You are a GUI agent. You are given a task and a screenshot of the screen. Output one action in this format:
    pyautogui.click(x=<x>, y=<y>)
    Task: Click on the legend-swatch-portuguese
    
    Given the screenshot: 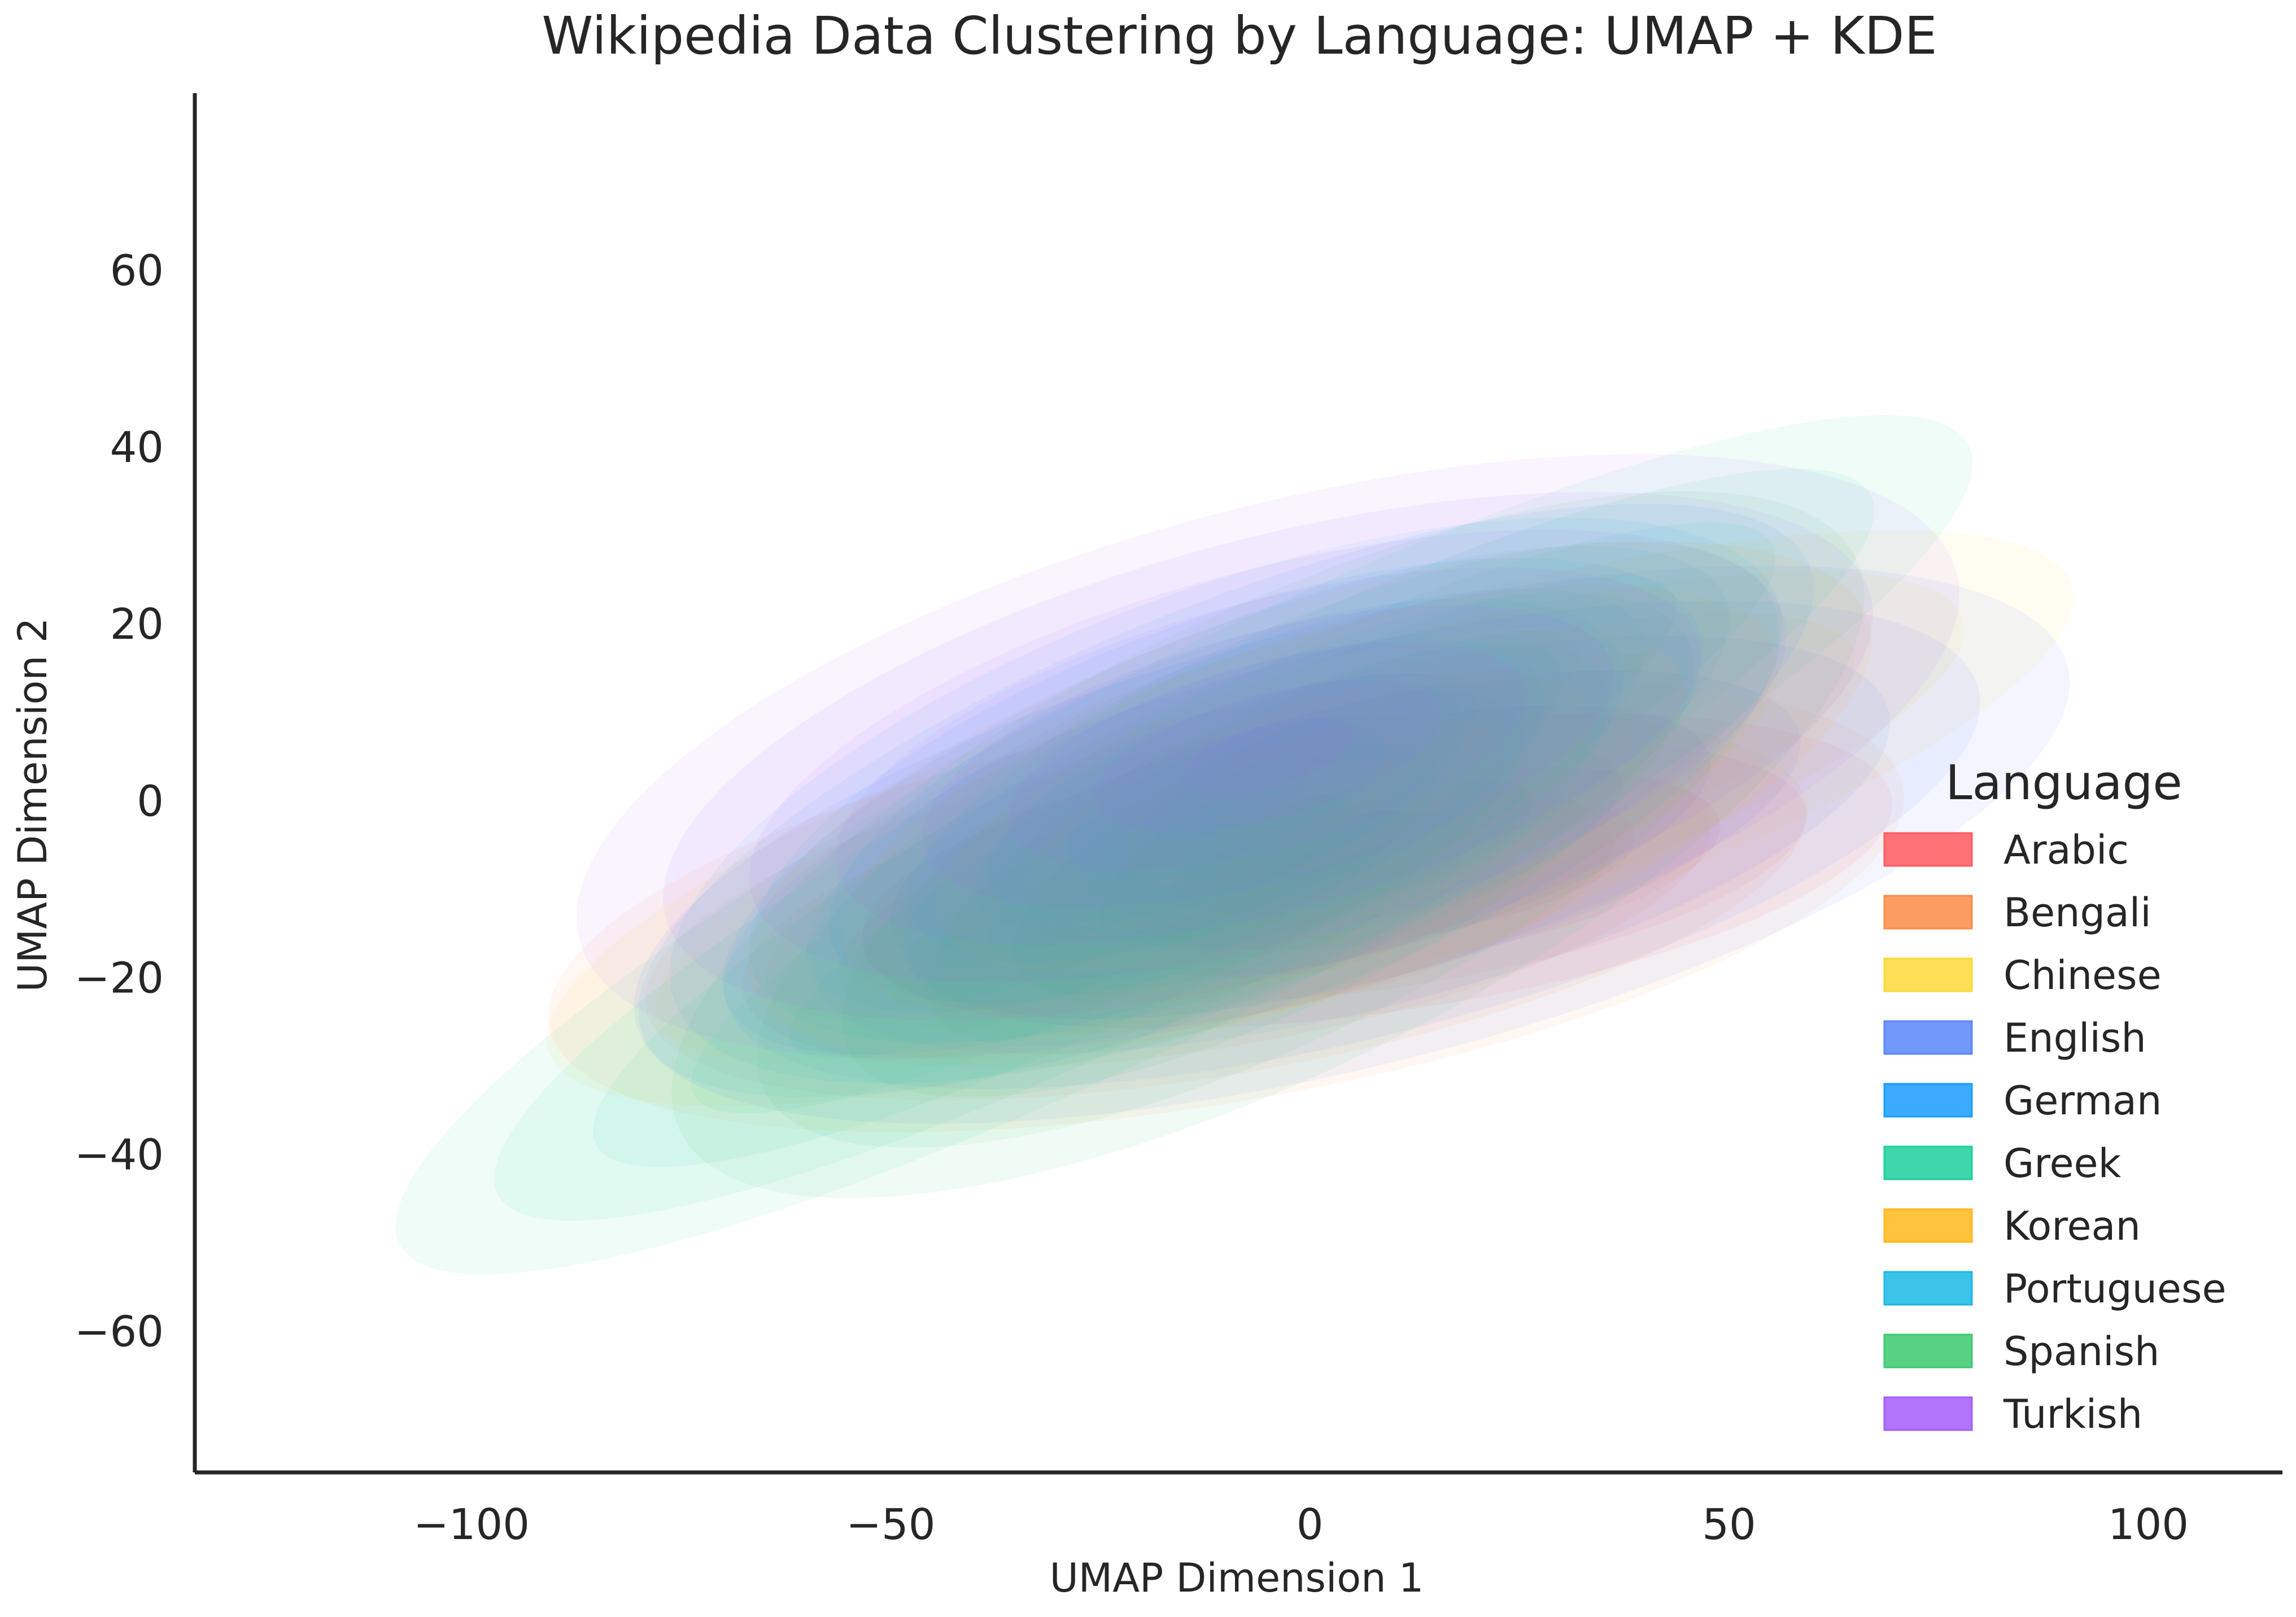 What is the action you would take?
    pyautogui.click(x=1928, y=1288)
    